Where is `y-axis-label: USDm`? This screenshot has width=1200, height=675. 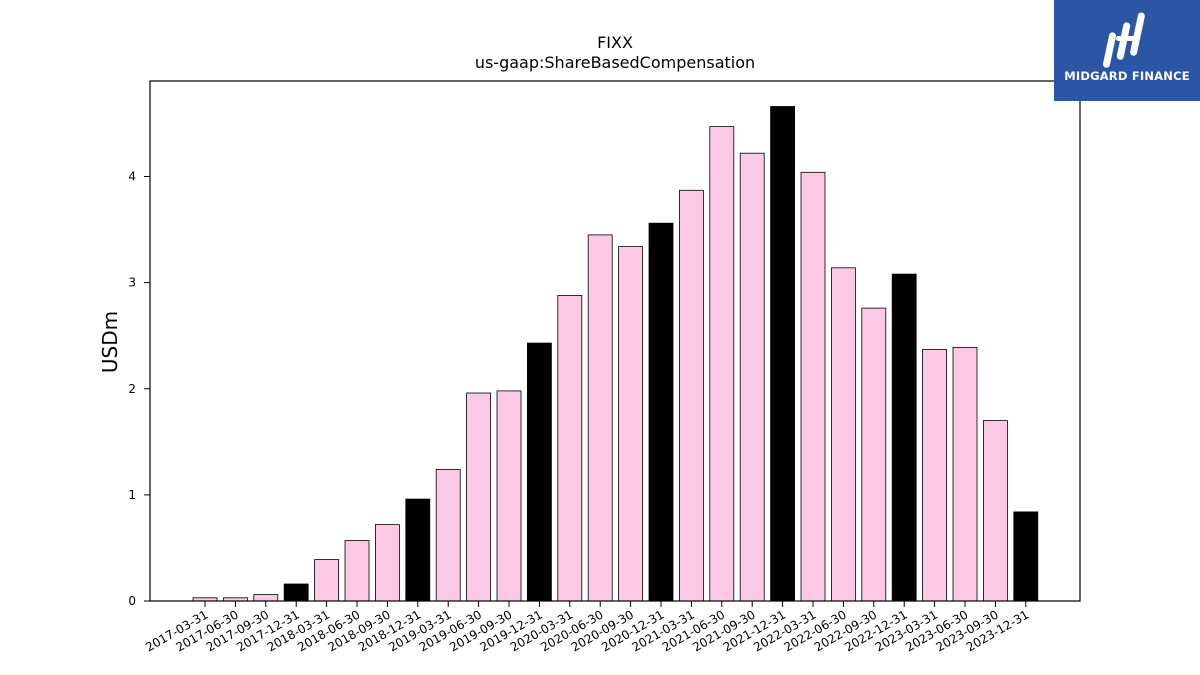
y-axis-label: USDm is located at coordinates (110, 342).